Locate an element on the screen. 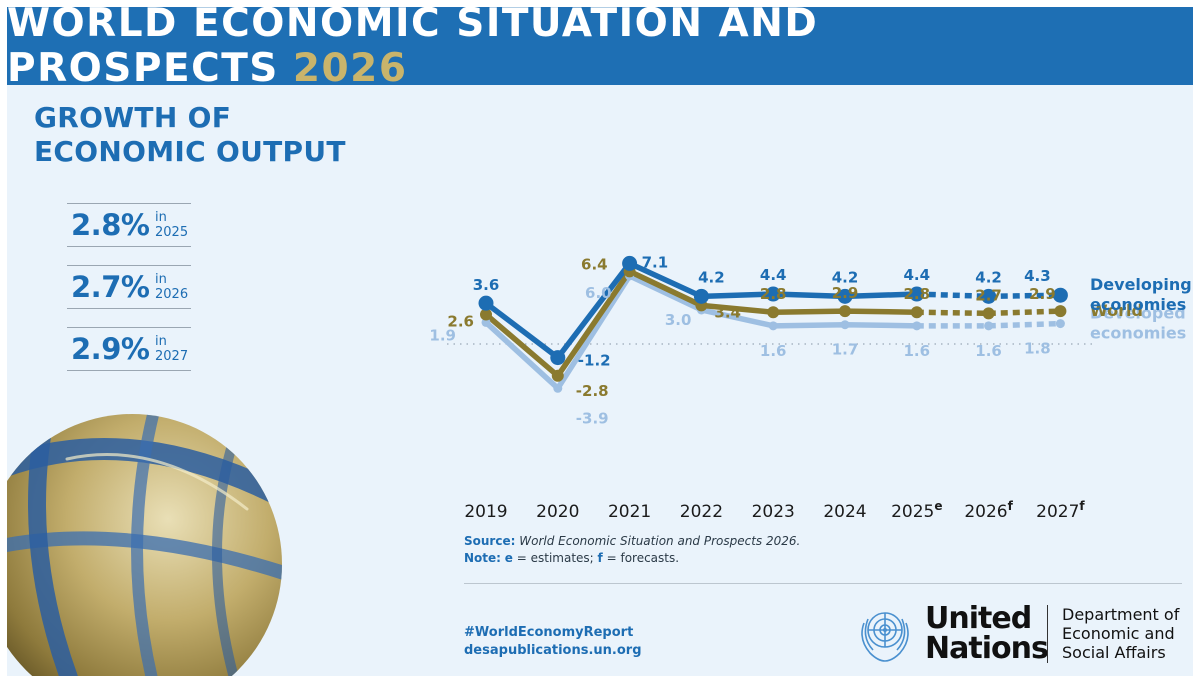 This screenshot has height=683, width=1200. stat-year: 2027 is located at coordinates (172, 356).